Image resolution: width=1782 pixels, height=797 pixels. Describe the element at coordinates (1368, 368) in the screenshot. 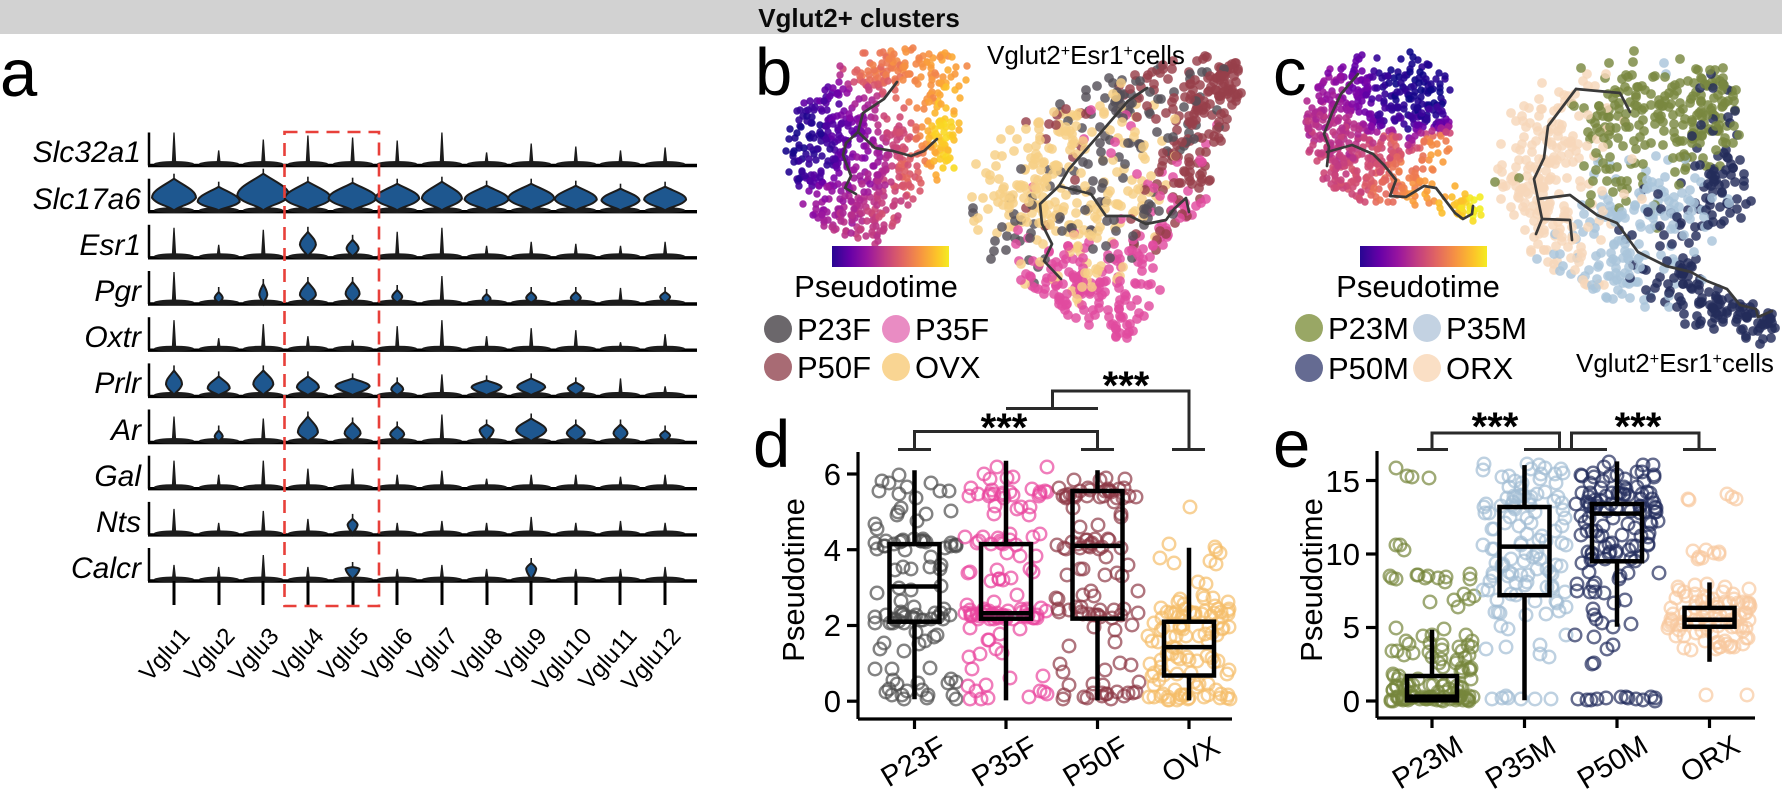

I see `svg-text: P50M` at that location.